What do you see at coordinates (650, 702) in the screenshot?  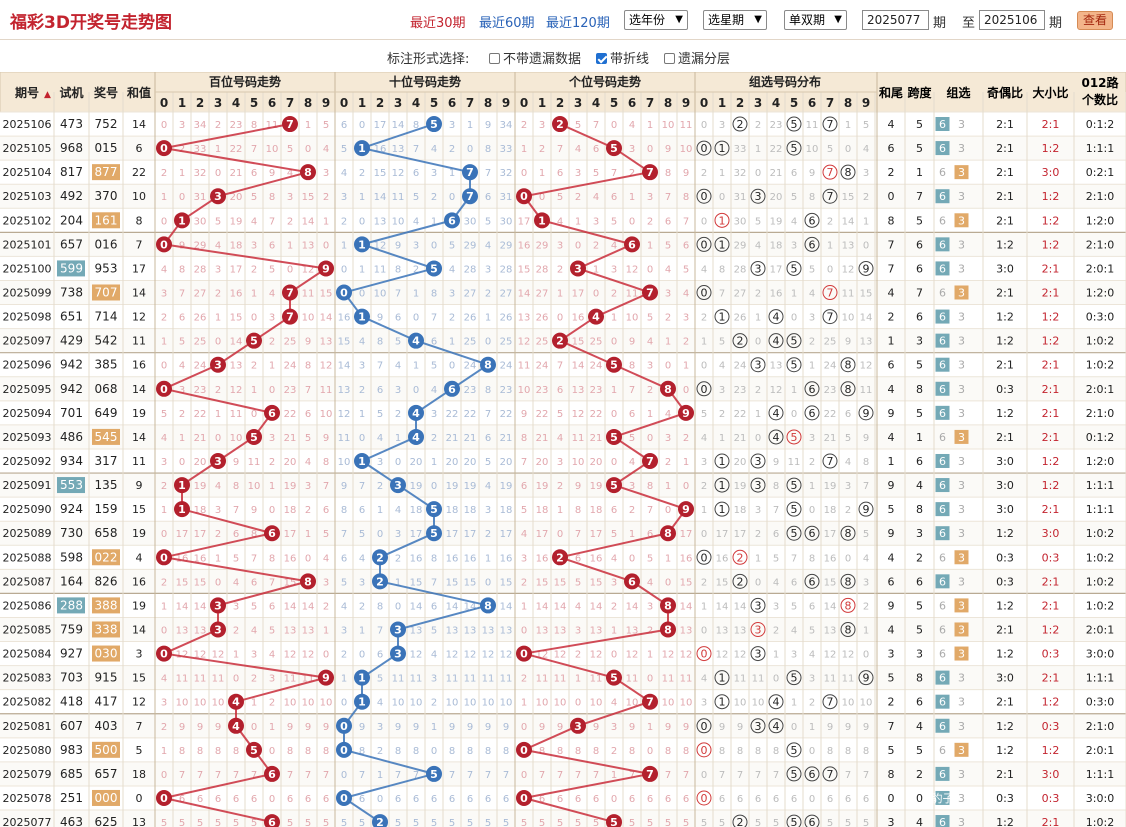 I see `units-ball-digit: 7` at bounding box center [650, 702].